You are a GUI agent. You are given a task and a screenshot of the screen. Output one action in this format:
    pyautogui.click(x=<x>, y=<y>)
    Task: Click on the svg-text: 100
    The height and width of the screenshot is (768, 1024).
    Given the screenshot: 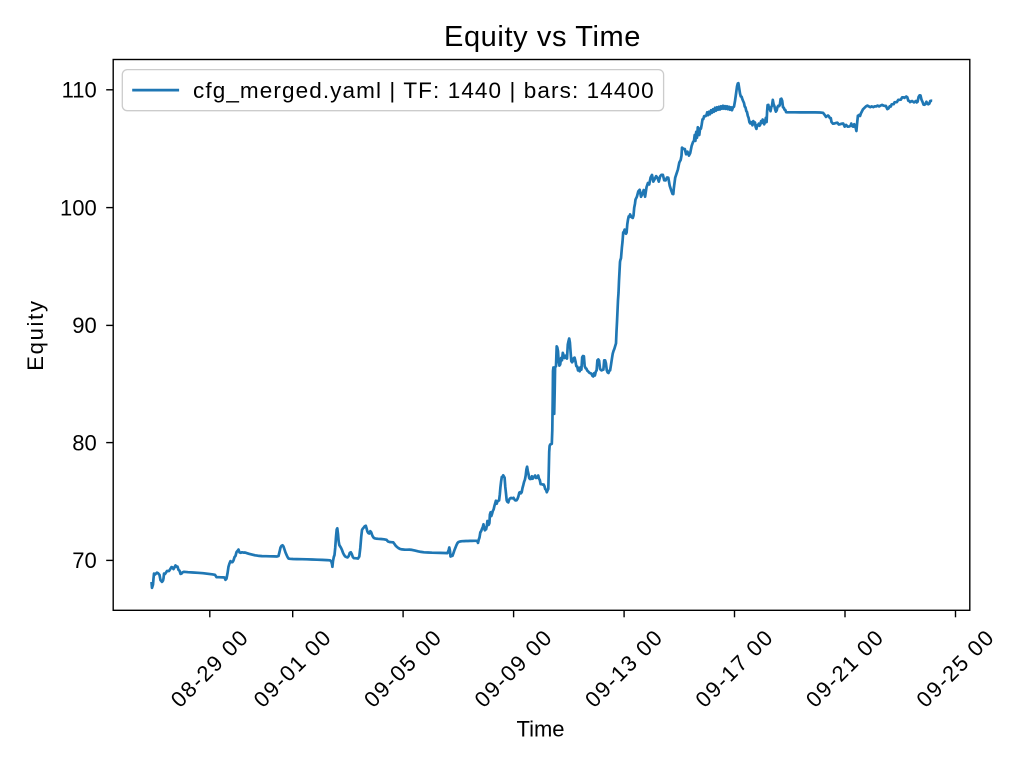 What is the action you would take?
    pyautogui.click(x=78, y=207)
    